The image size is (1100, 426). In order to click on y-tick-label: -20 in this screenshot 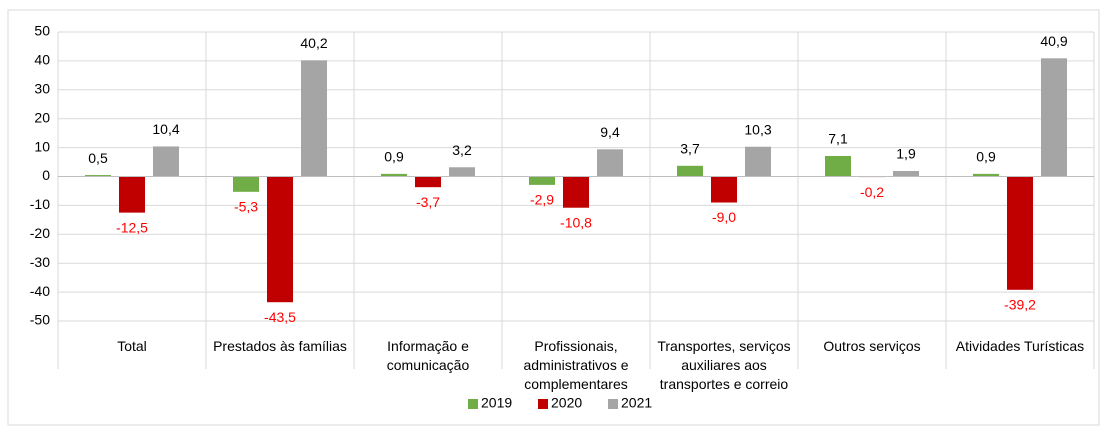, I will do `click(40, 233)`.